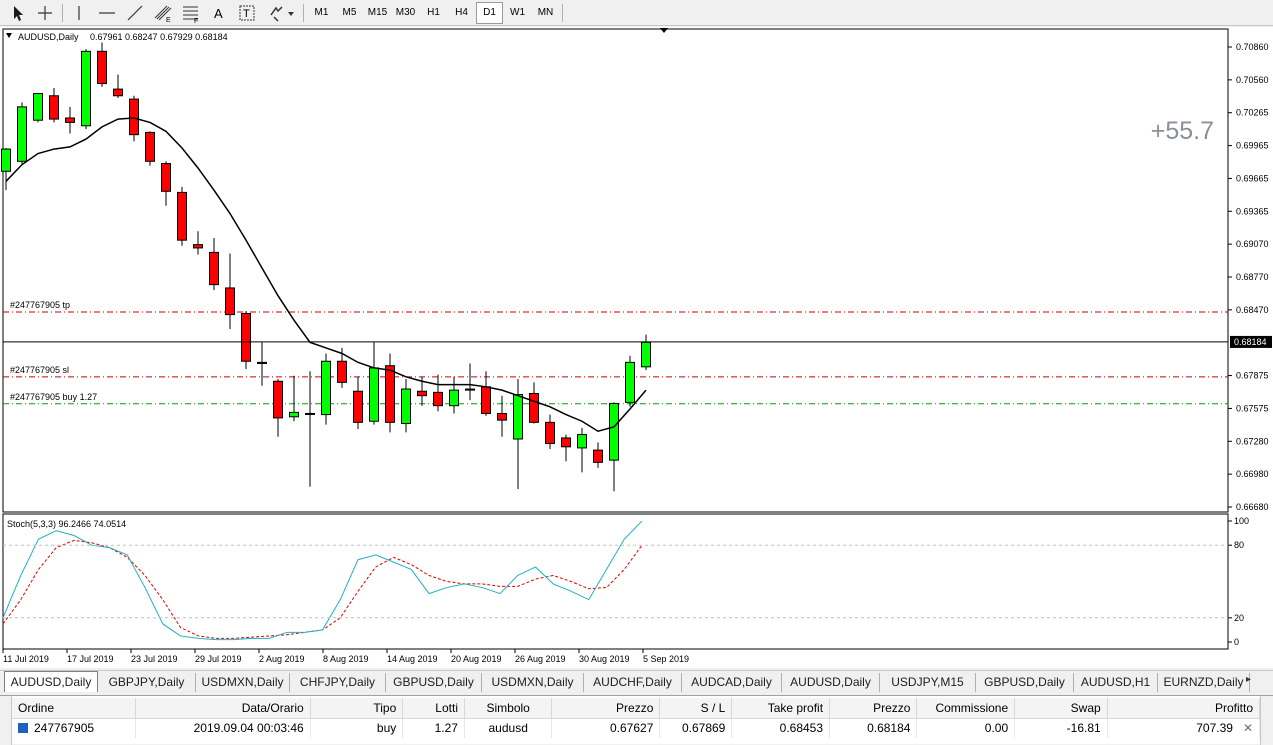  What do you see at coordinates (135, 13) in the screenshot?
I see `trendline-icon` at bounding box center [135, 13].